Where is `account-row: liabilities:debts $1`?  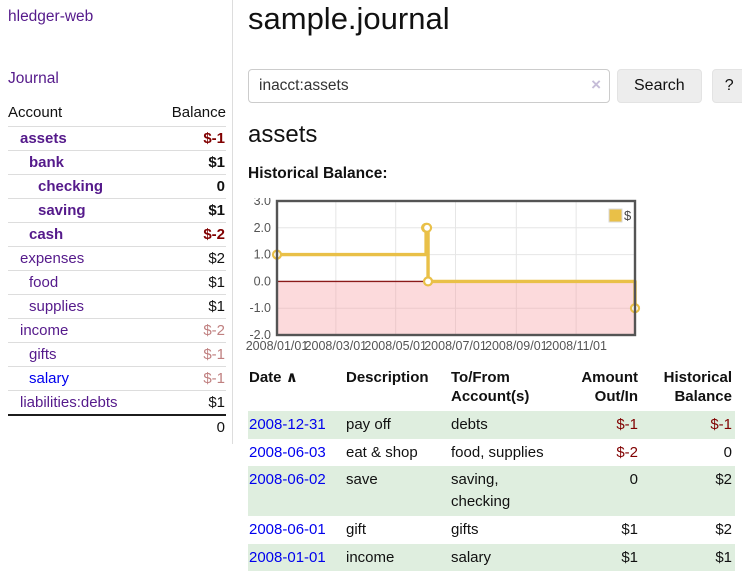
account-row: liabilities:debts $1 is located at coordinates (117, 402).